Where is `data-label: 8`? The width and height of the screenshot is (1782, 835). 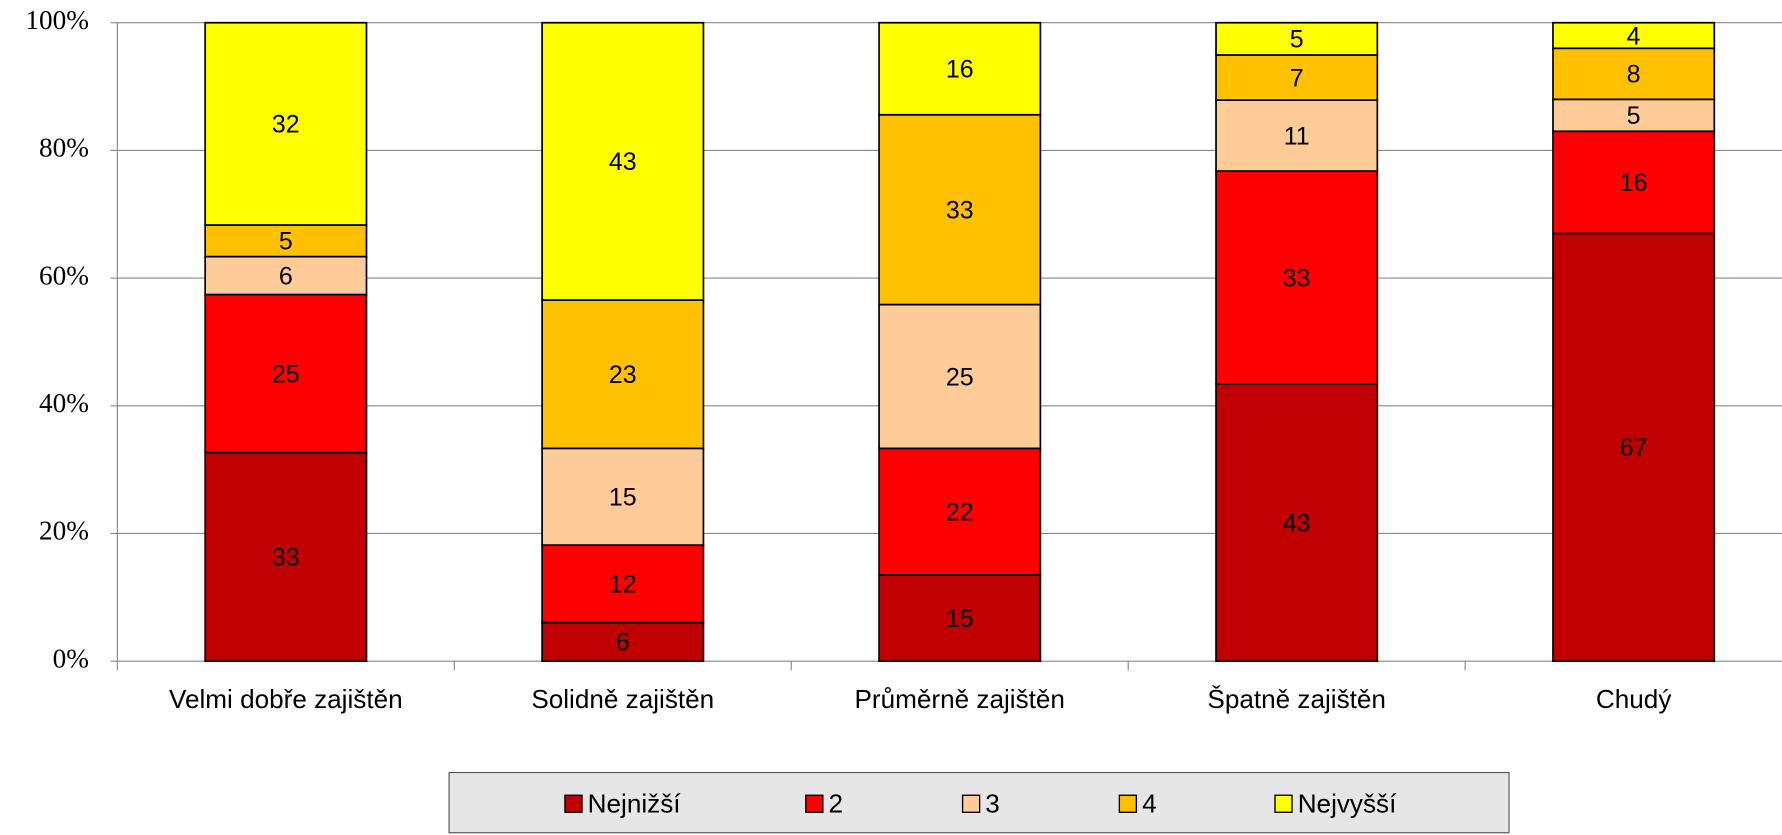 data-label: 8 is located at coordinates (1634, 75).